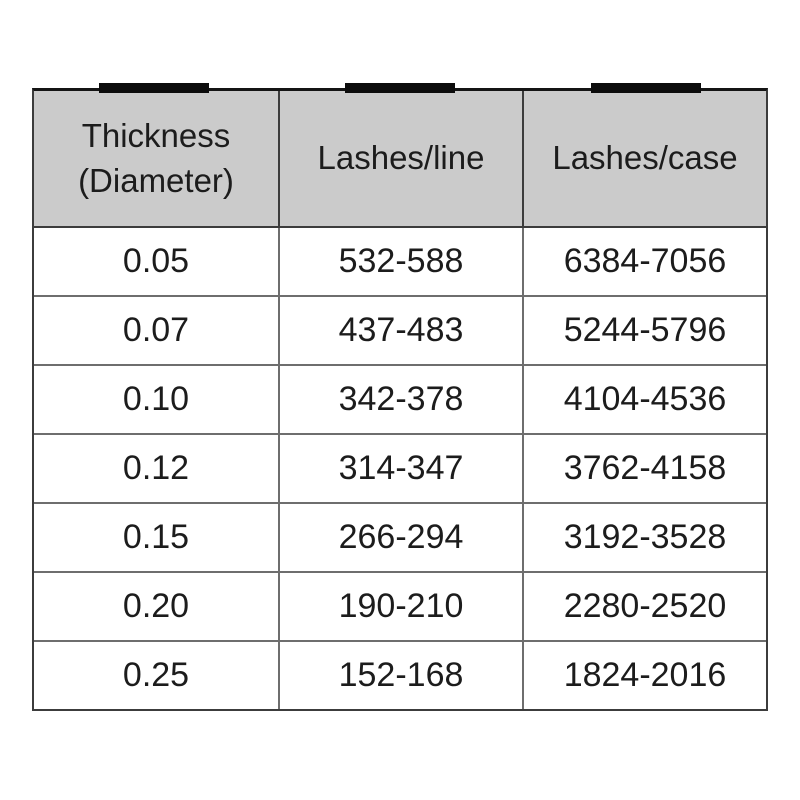  What do you see at coordinates (156, 135) in the screenshot?
I see `col-header-thickness-line1: Thickness` at bounding box center [156, 135].